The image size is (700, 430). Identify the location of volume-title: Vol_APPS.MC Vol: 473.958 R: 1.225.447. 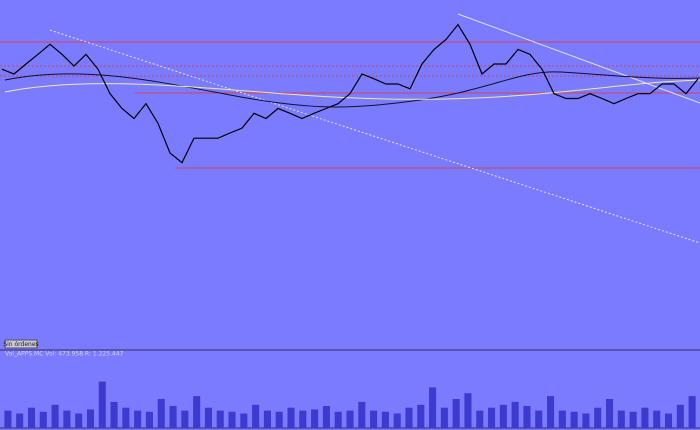
(64, 354).